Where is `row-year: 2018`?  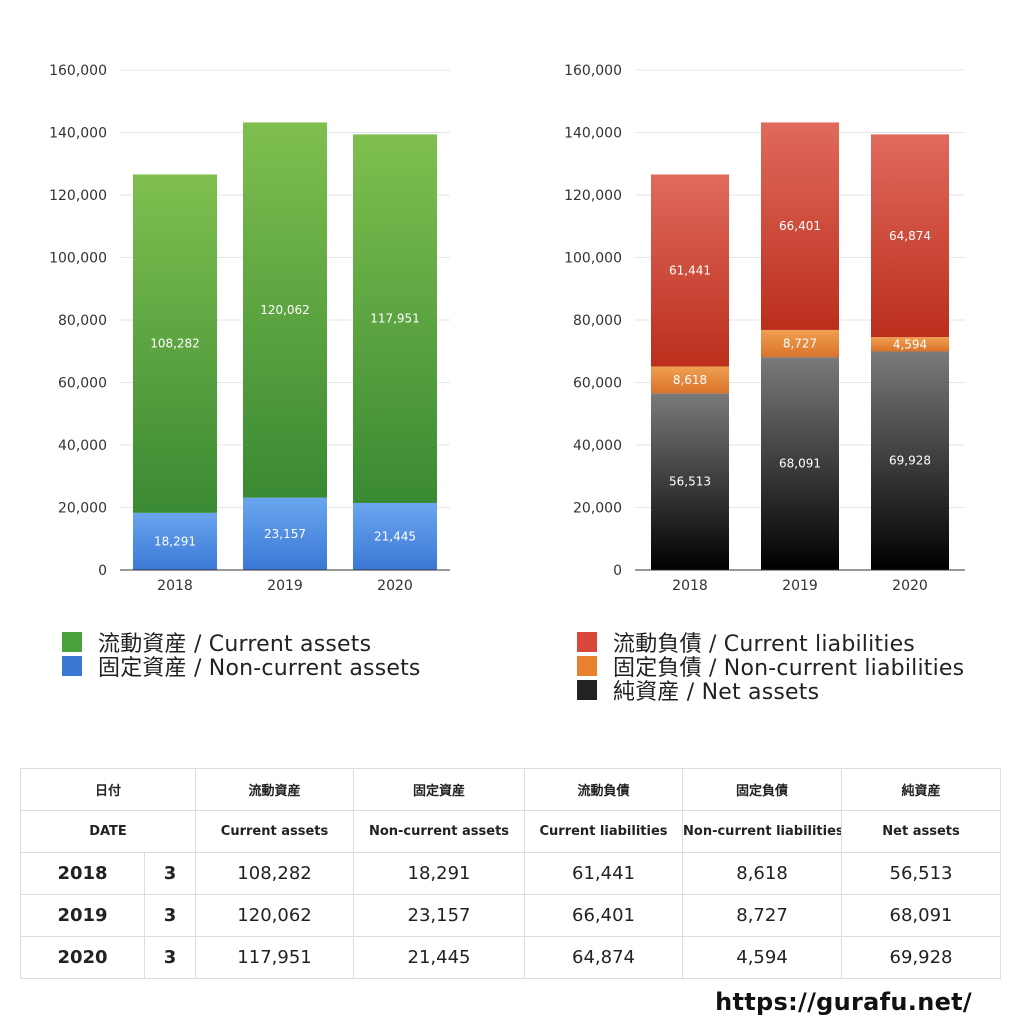 row-year: 2018 is located at coordinates (82, 873).